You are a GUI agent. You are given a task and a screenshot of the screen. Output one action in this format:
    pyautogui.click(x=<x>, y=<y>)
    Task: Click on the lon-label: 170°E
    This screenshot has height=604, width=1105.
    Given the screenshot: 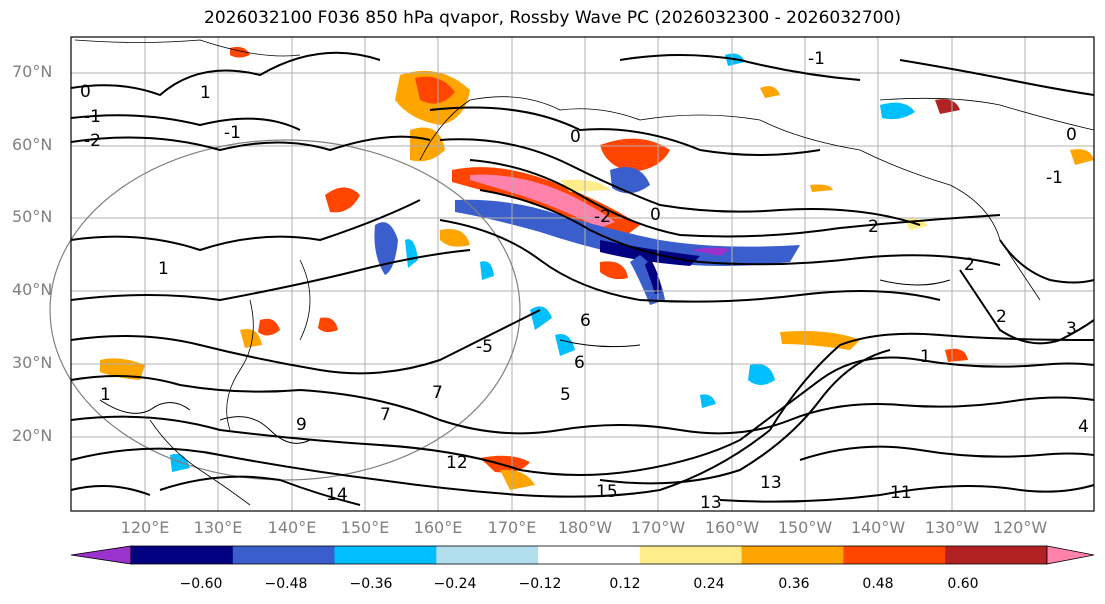 What is the action you would take?
    pyautogui.click(x=512, y=527)
    